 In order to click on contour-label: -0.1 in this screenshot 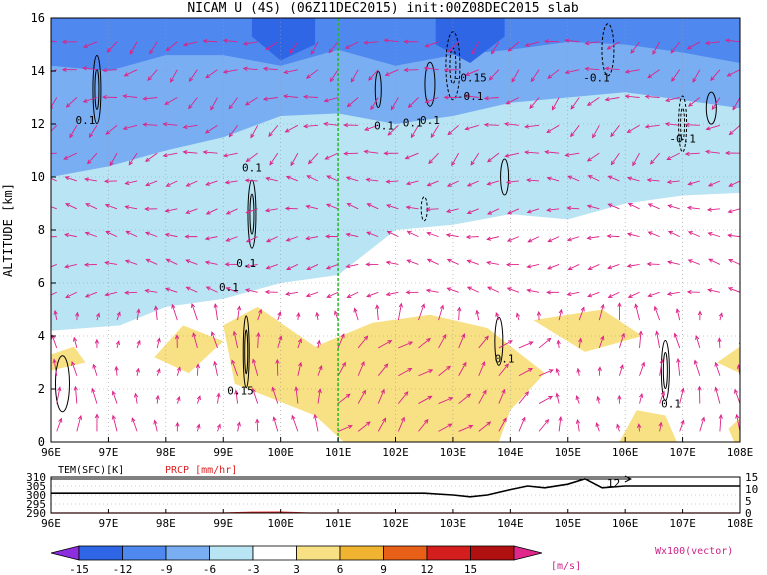, I will do `click(470, 96)`.